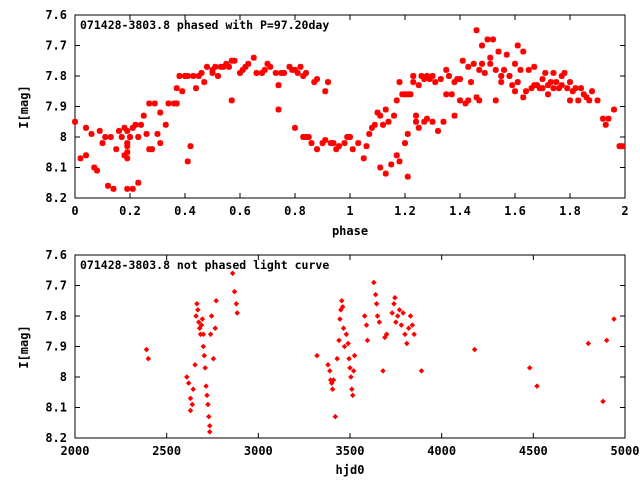 This screenshot has height=480, width=640. What do you see at coordinates (570, 211) in the screenshot?
I see `phased-x-tick-label: 1.8` at bounding box center [570, 211].